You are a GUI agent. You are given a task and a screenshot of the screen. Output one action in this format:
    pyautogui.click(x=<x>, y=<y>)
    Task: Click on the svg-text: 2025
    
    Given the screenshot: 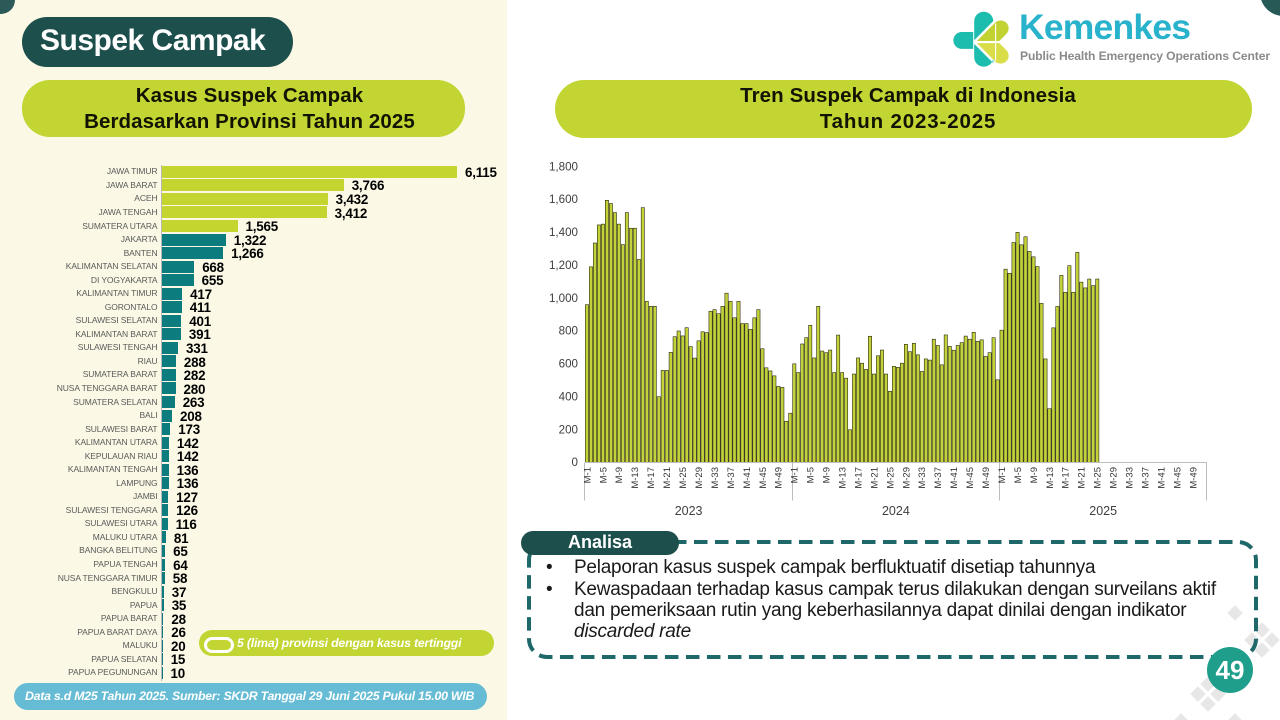 What is the action you would take?
    pyautogui.click(x=1103, y=511)
    